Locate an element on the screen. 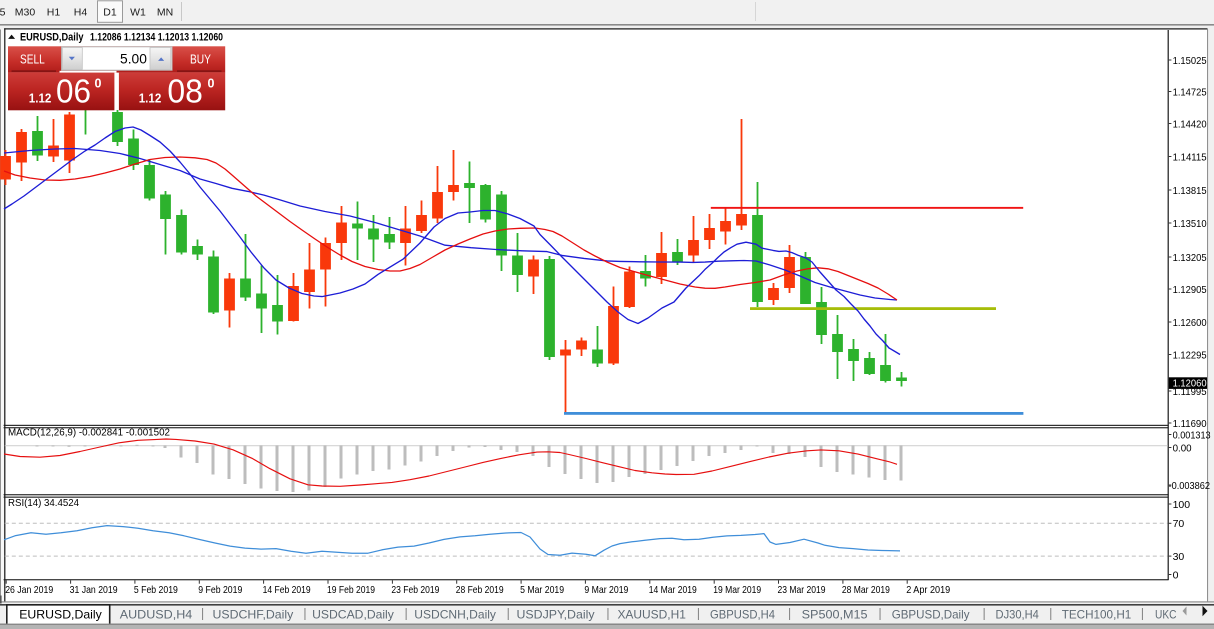  svg-text: GBPUSD,H4 is located at coordinates (742, 614).